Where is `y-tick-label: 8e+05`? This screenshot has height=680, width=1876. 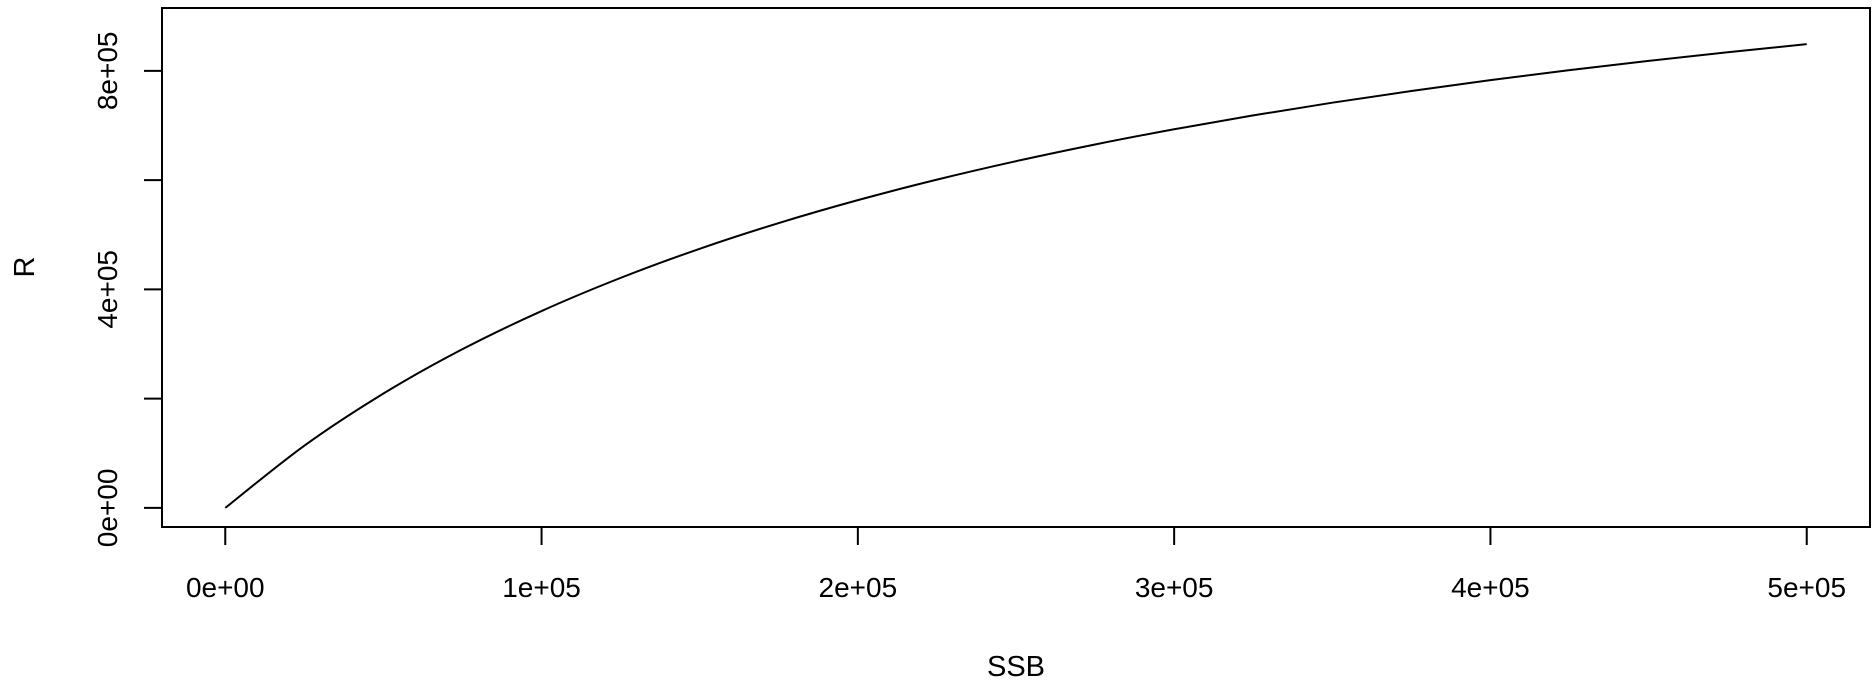 y-tick-label: 8e+05 is located at coordinates (107, 71).